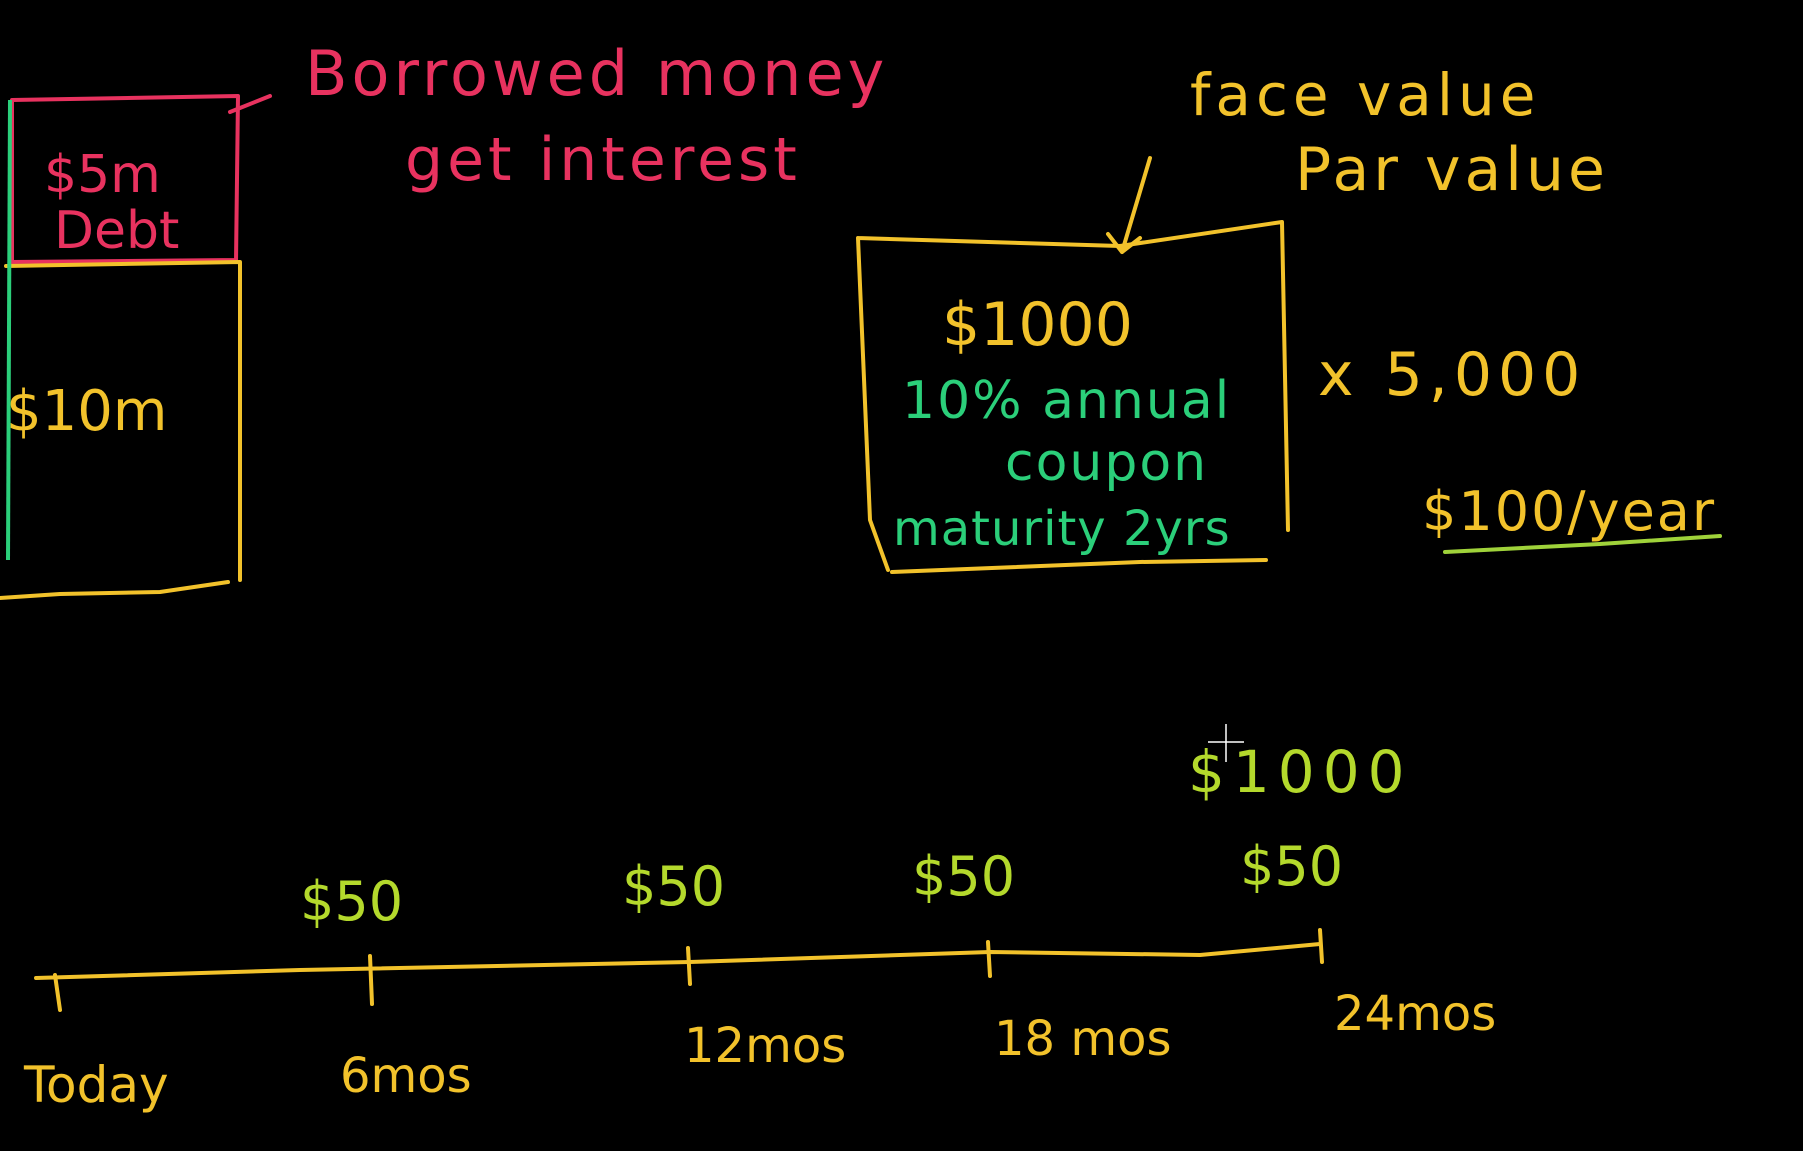  I want to click on face-value-label: face value, so click(1365, 95).